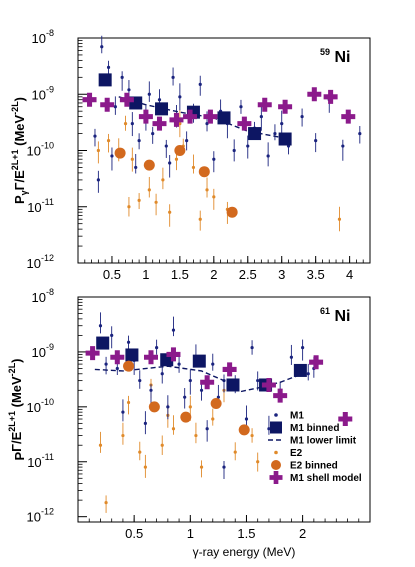 The width and height of the screenshot is (415, 567). Describe the element at coordinates (323, 441) in the screenshot. I see `legend-label: M1 lower limit` at that location.